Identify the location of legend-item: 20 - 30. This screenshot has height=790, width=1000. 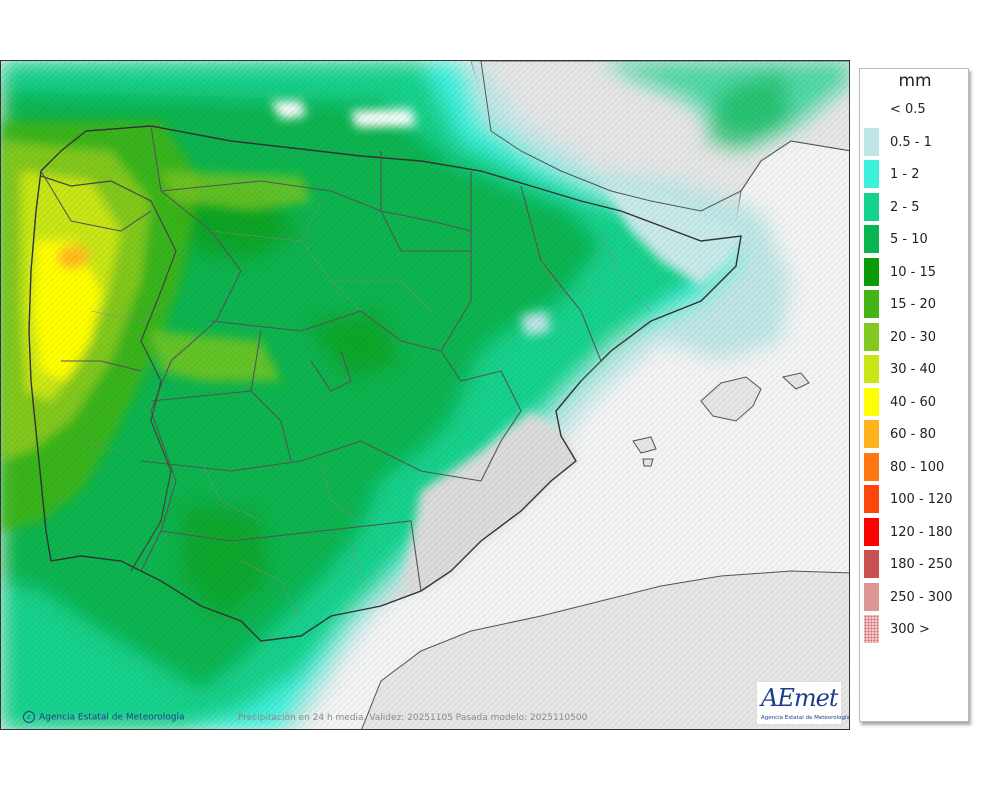
(914, 337).